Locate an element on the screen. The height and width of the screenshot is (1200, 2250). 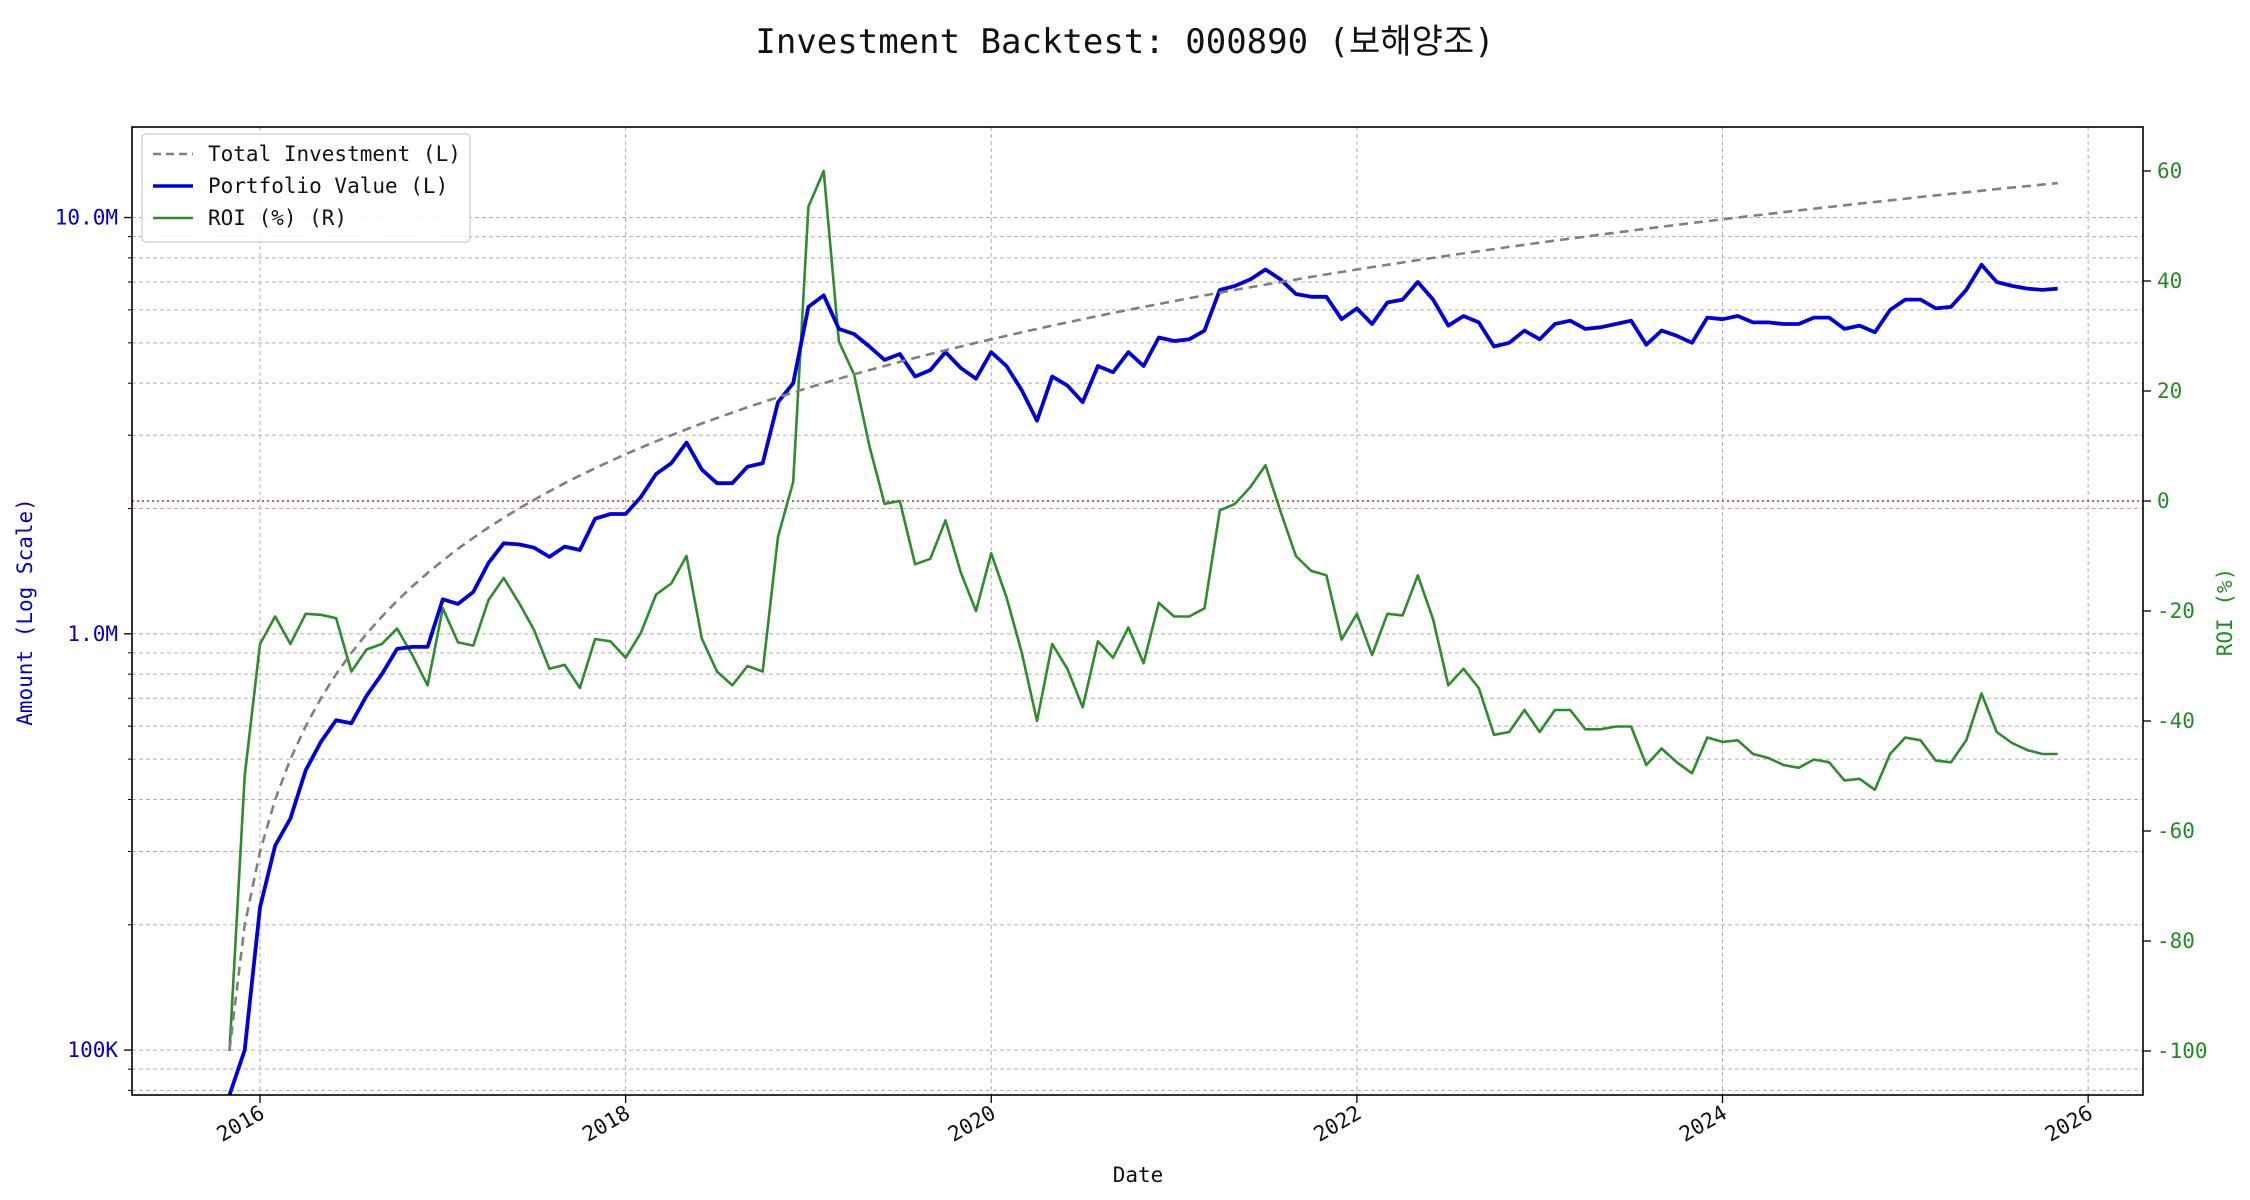
legend-box is located at coordinates (306, 188).